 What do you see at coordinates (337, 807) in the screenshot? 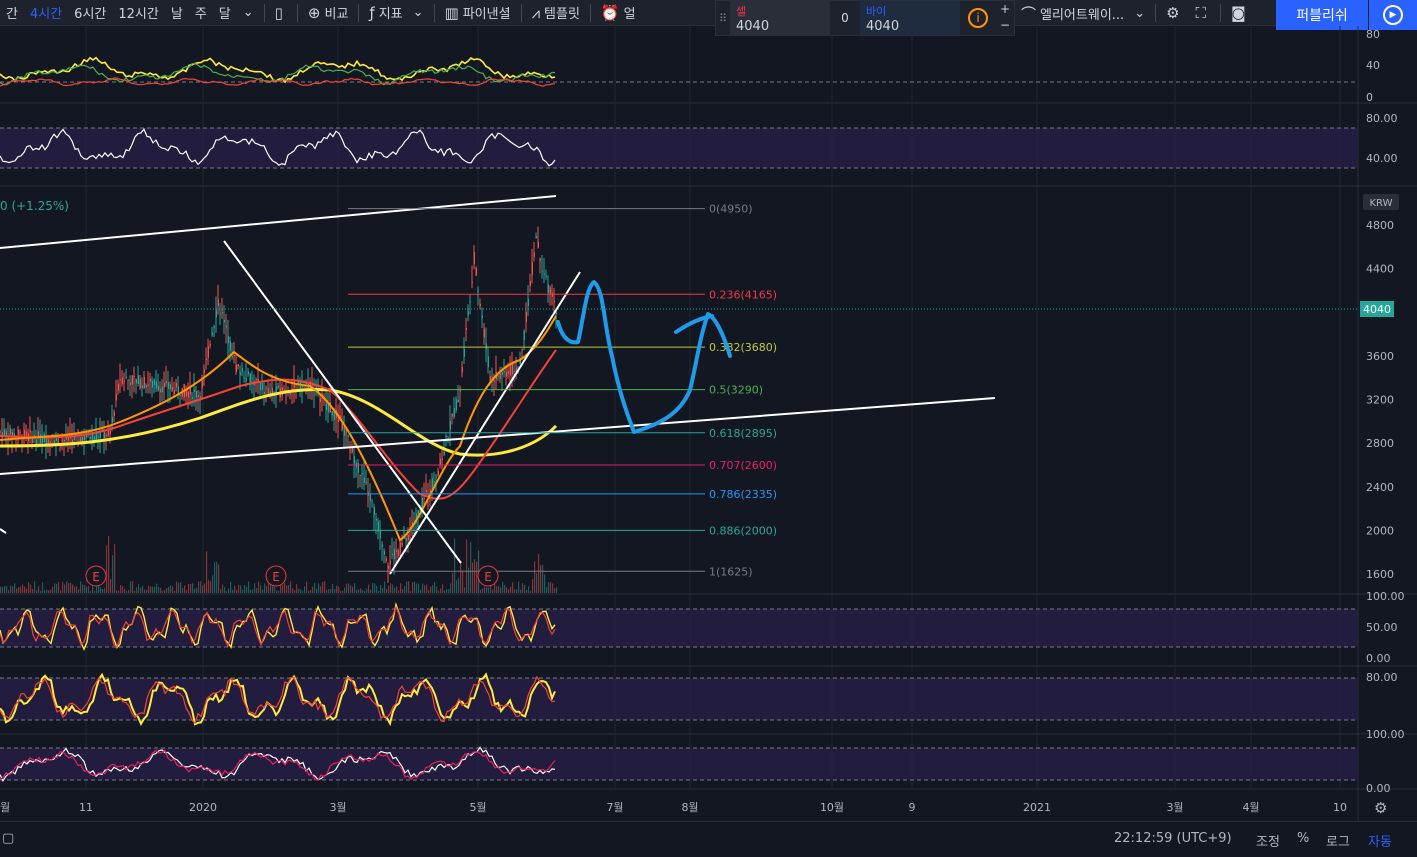
I see `time-tick-label: 3월` at bounding box center [337, 807].